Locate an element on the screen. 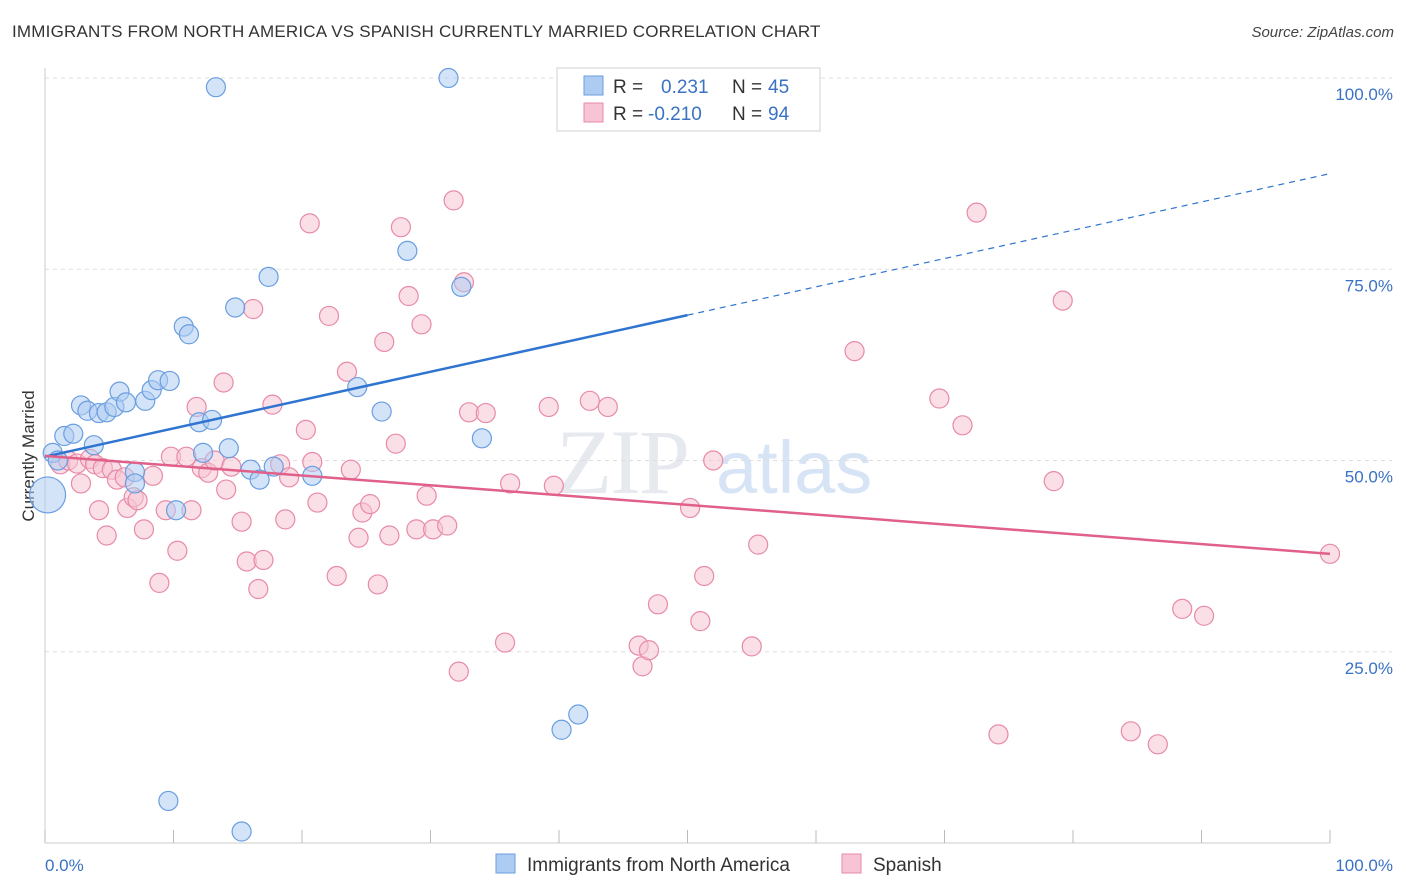 This screenshot has height=892, width=1406. top-legend: R = 0.231 N = 45 R = -0.210 N = 94 is located at coordinates (688, 99).